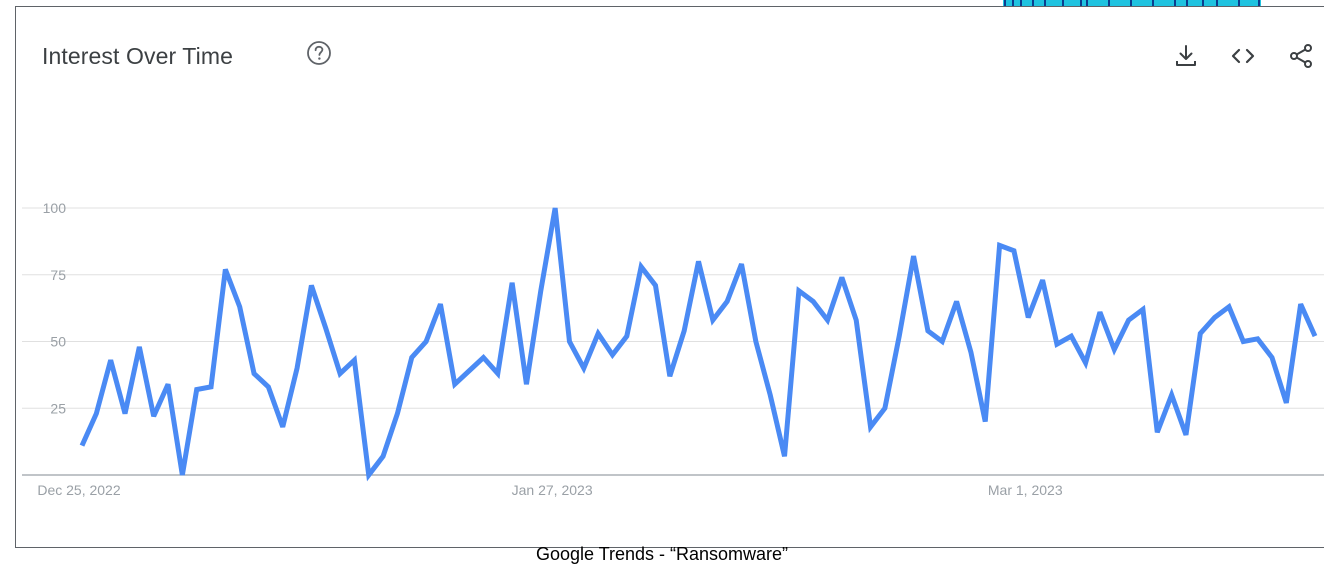  Describe the element at coordinates (78, 490) in the screenshot. I see `x-tick-label: Dec 25, 2022` at that location.